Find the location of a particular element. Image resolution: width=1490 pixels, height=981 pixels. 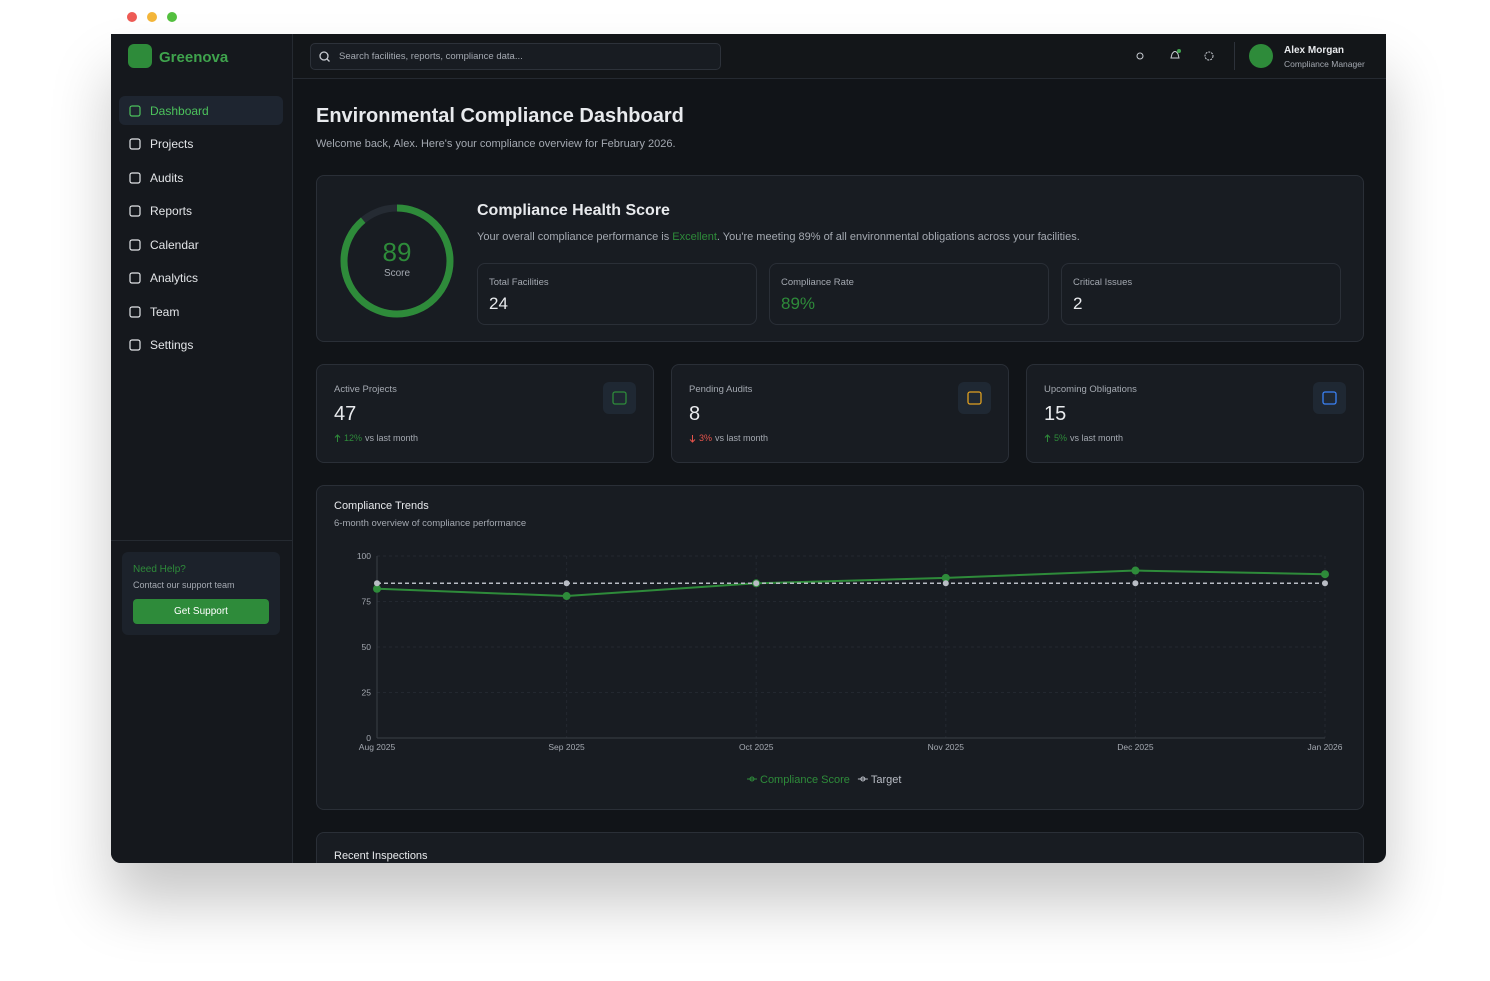

minimize-dot is located at coordinates (152, 17).